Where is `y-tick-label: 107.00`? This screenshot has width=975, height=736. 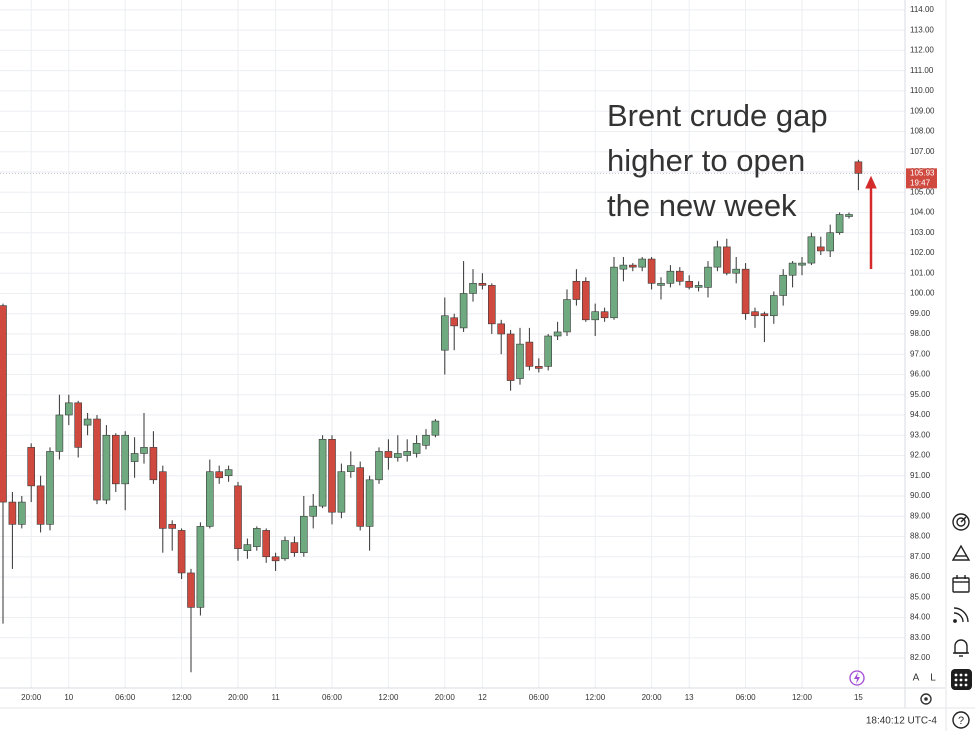
y-tick-label: 107.00 is located at coordinates (922, 151).